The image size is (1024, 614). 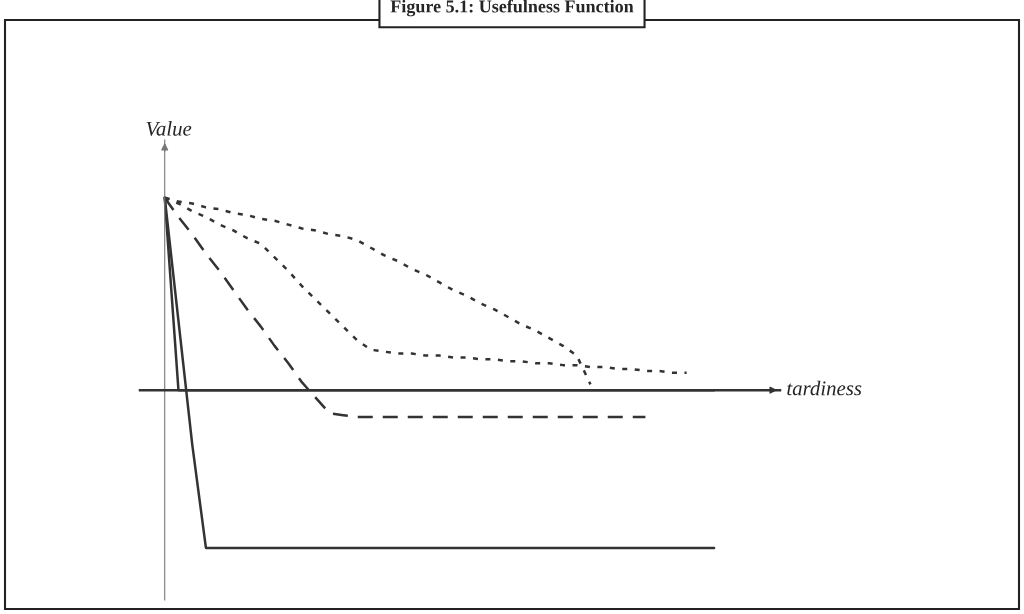 I want to click on chart-title: Figure 5.1: Usefulness Function, so click(x=512, y=8).